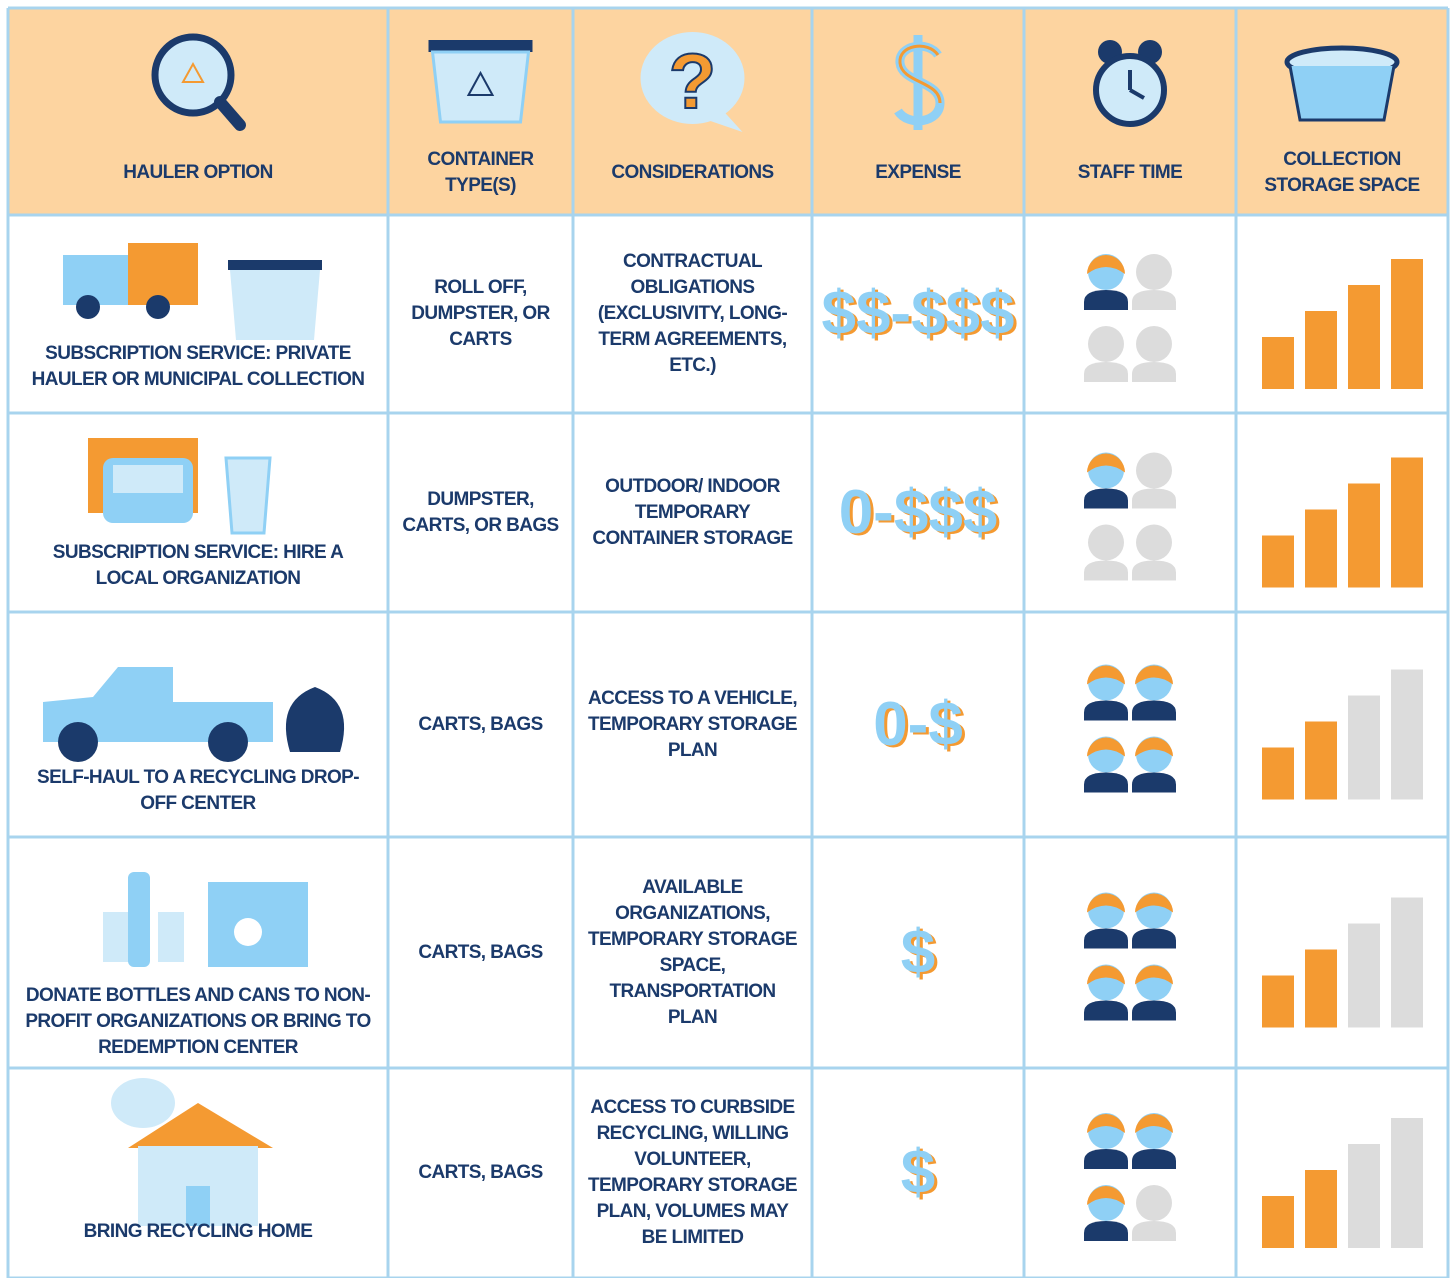 The height and width of the screenshot is (1278, 1452). Describe the element at coordinates (918, 313) in the screenshot. I see `expense: $$-$$$` at that location.